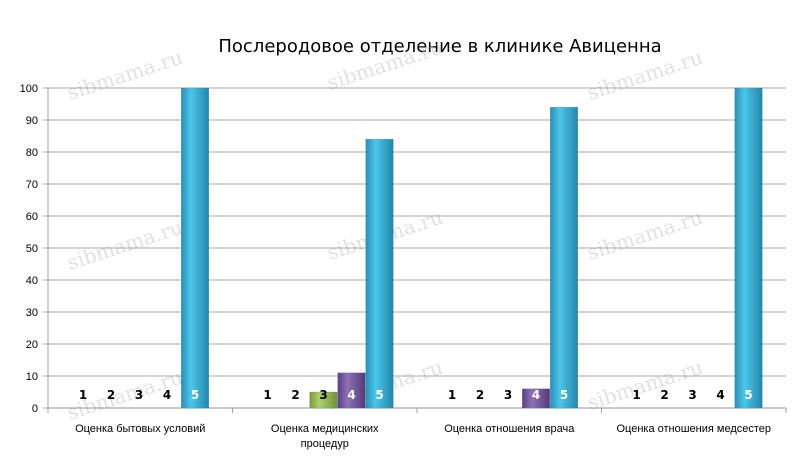  What do you see at coordinates (32, 185) in the screenshot?
I see `y-tick-label: 70` at bounding box center [32, 185].